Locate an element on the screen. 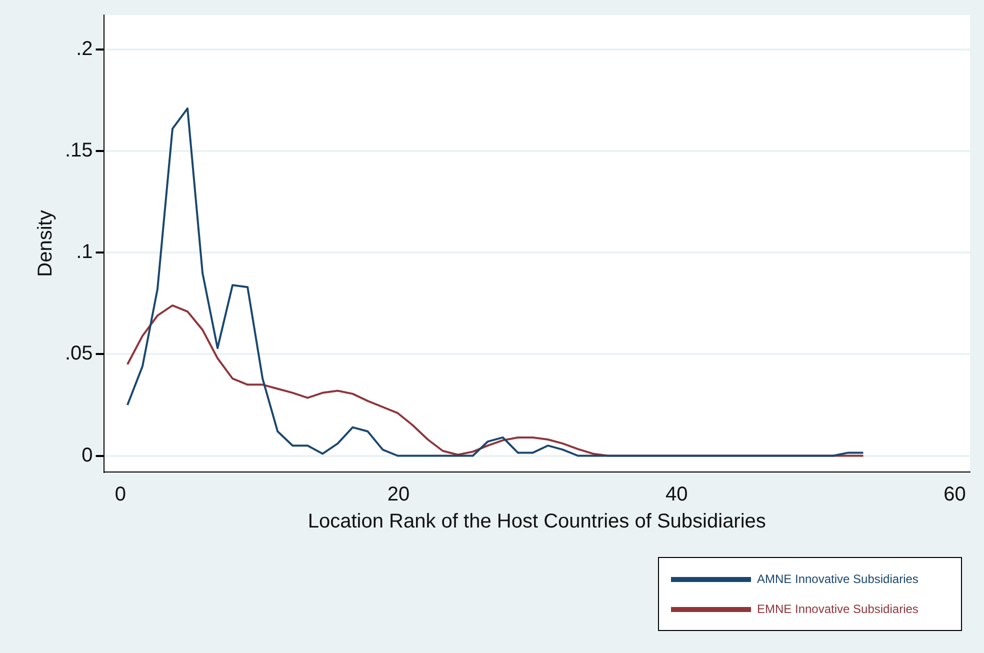  text: EMNE Innovative Subsidiaries is located at coordinates (837, 609).